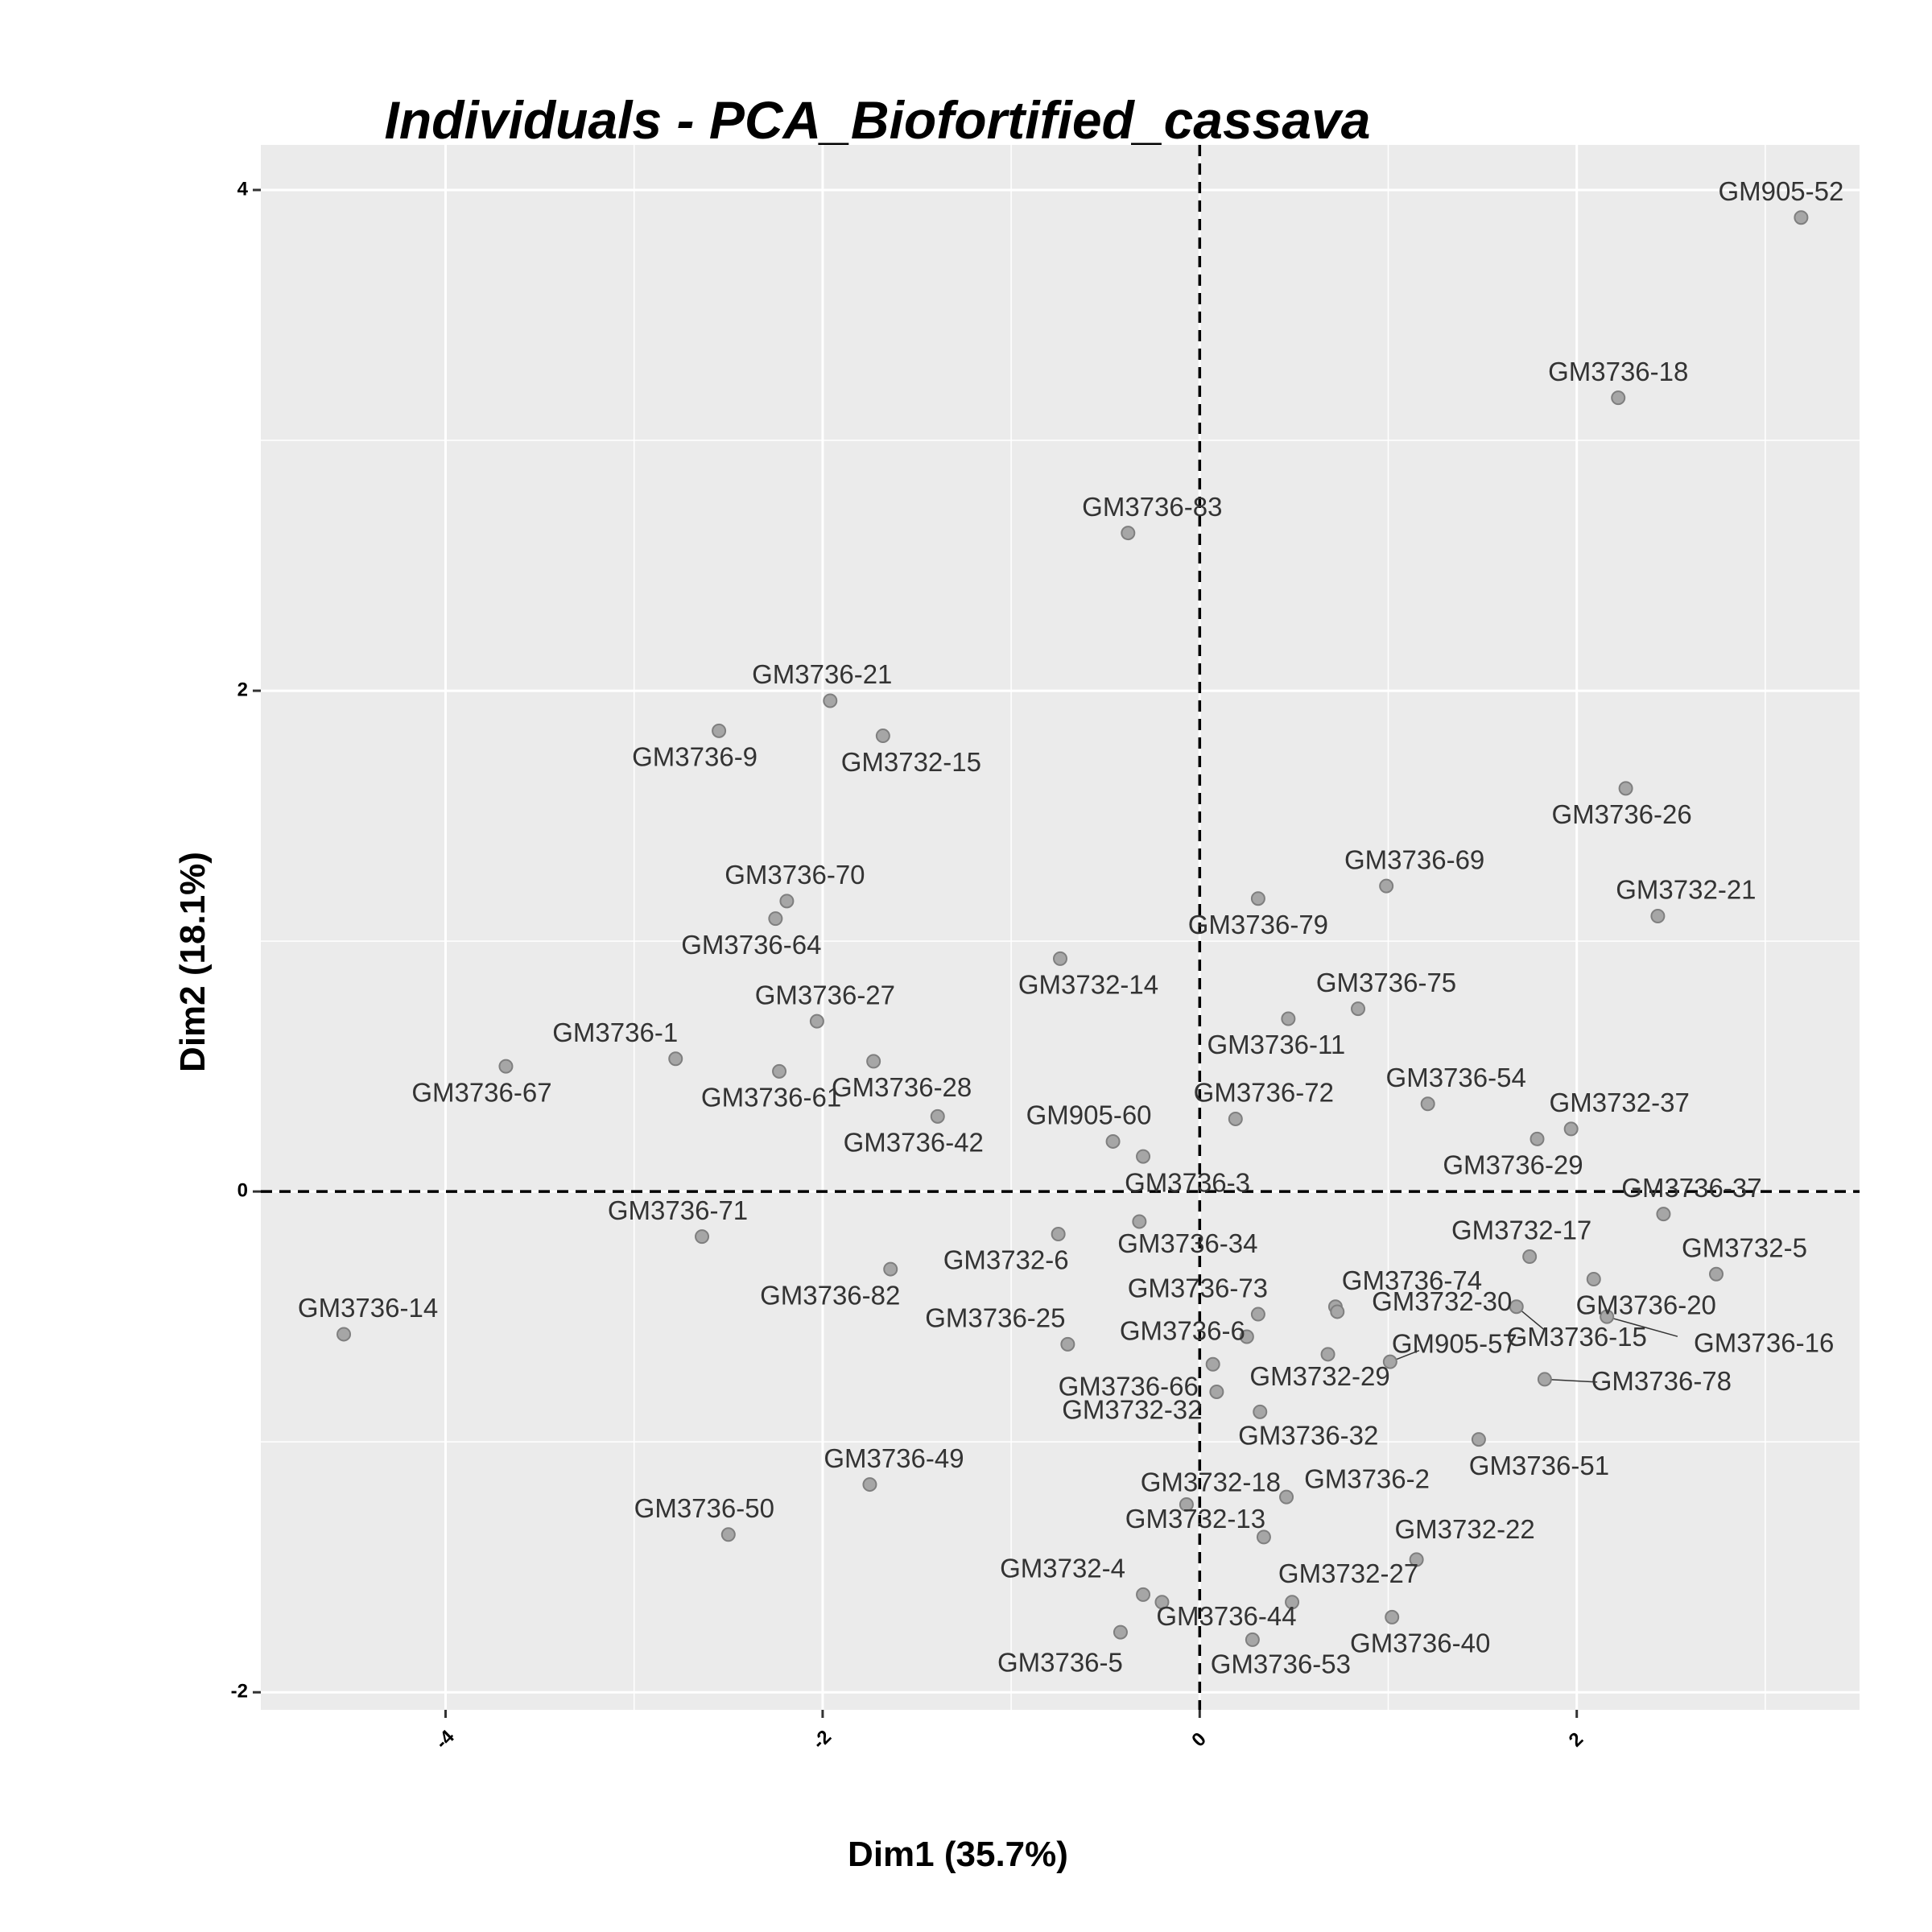 The height and width of the screenshot is (1932, 1932). What do you see at coordinates (1211, 1482) in the screenshot?
I see `point-label: GM3732-18` at bounding box center [1211, 1482].